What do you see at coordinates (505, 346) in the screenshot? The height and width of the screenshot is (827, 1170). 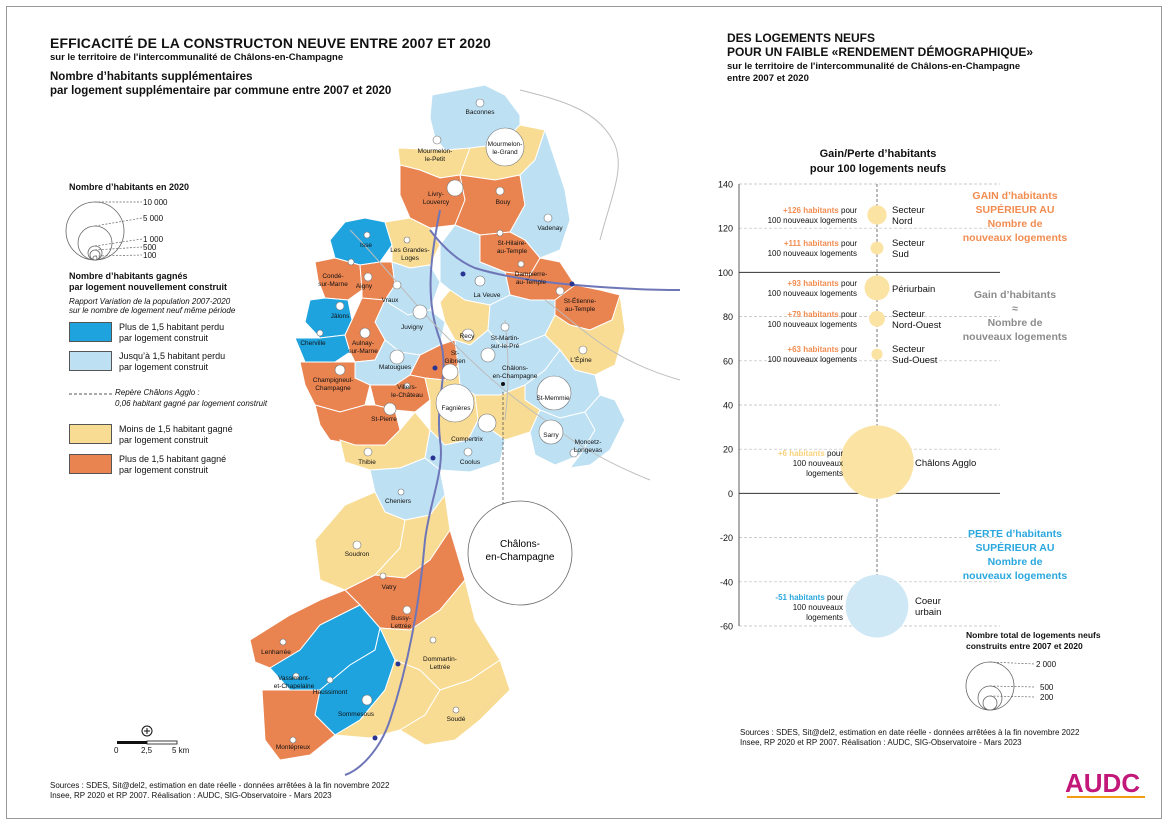 I see `label-st-martin-2: sur-le-Pré` at bounding box center [505, 346].